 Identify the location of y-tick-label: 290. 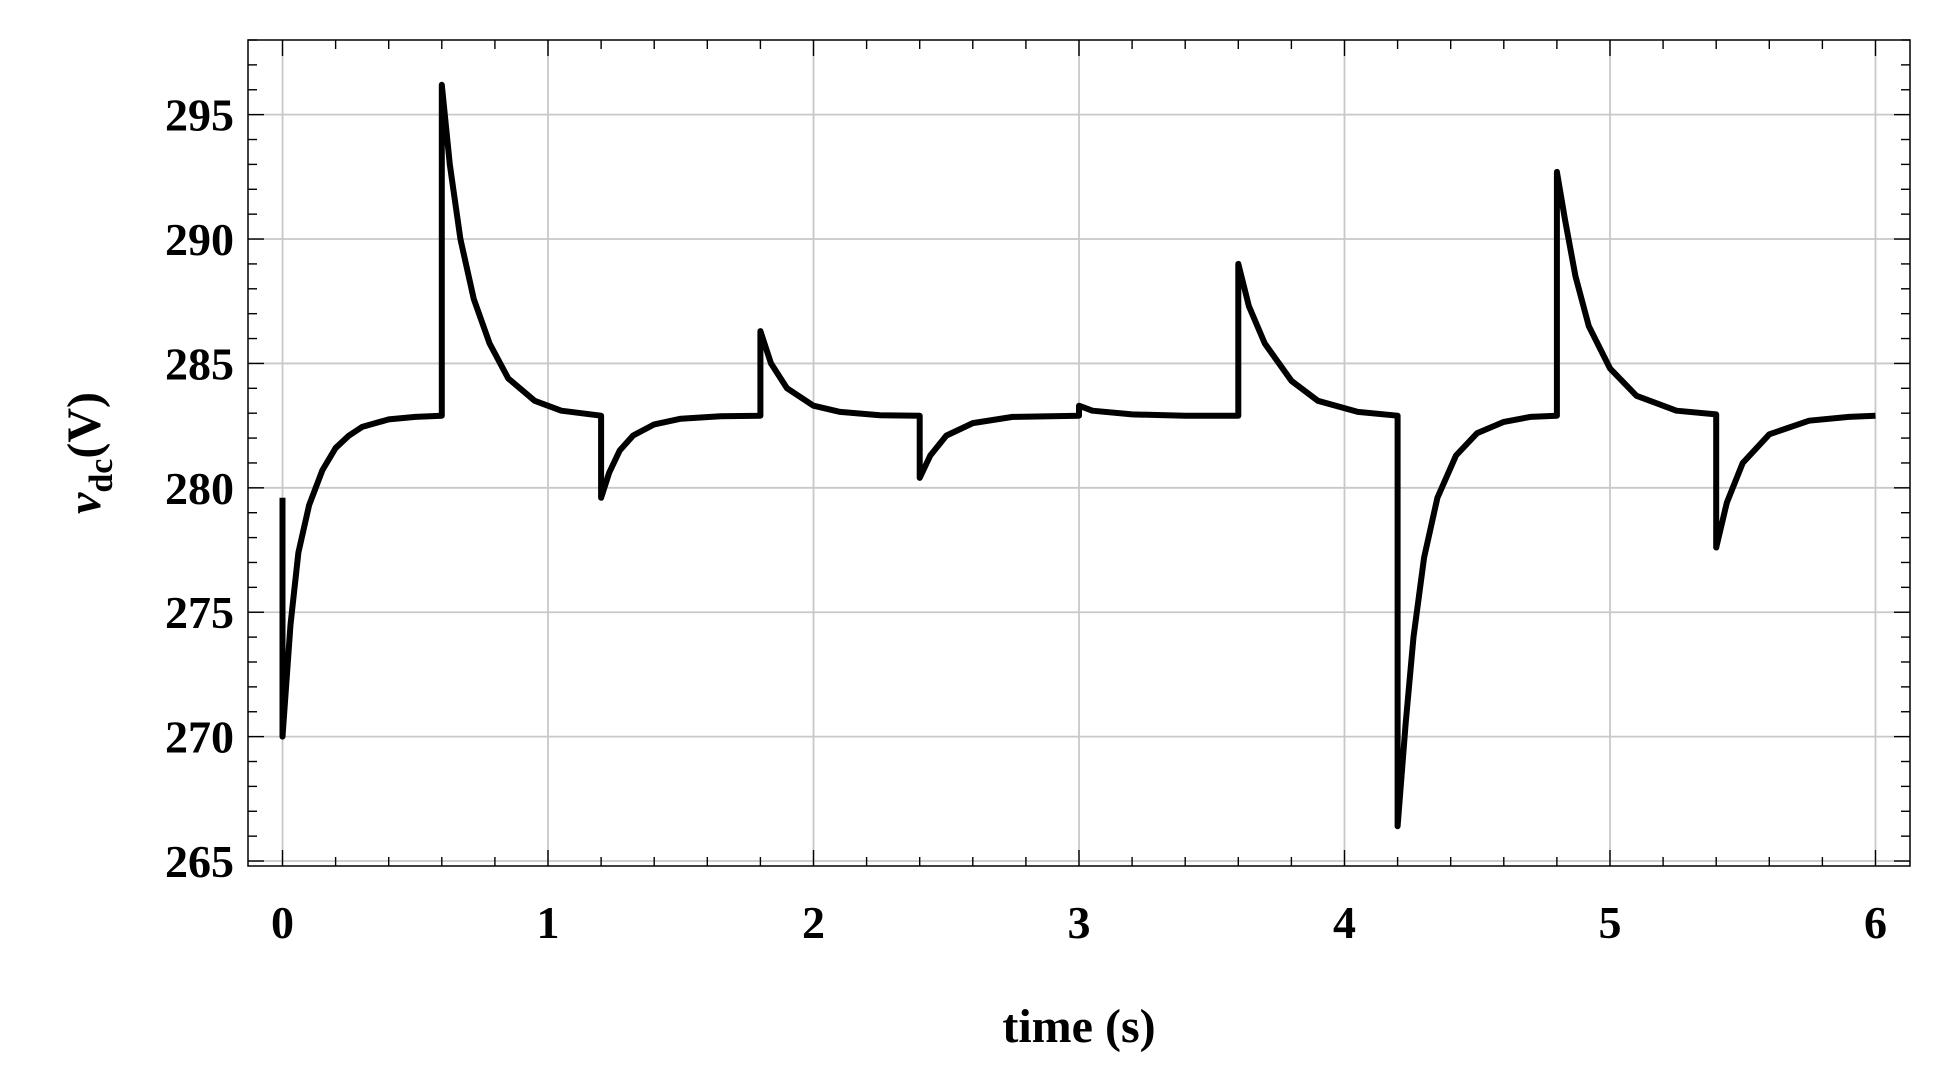
(199, 239).